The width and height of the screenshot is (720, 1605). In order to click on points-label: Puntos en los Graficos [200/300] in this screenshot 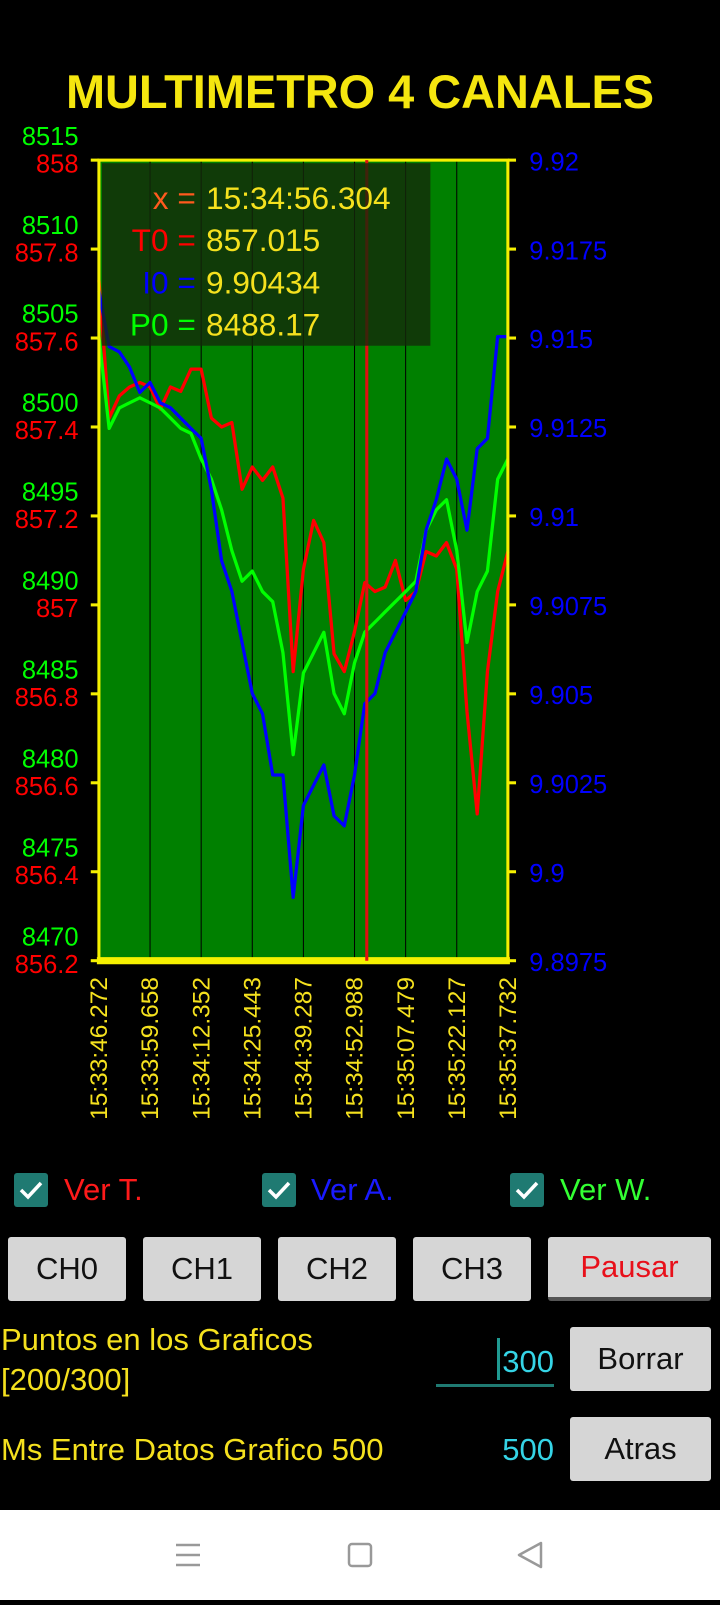, I will do `click(157, 1359)`.